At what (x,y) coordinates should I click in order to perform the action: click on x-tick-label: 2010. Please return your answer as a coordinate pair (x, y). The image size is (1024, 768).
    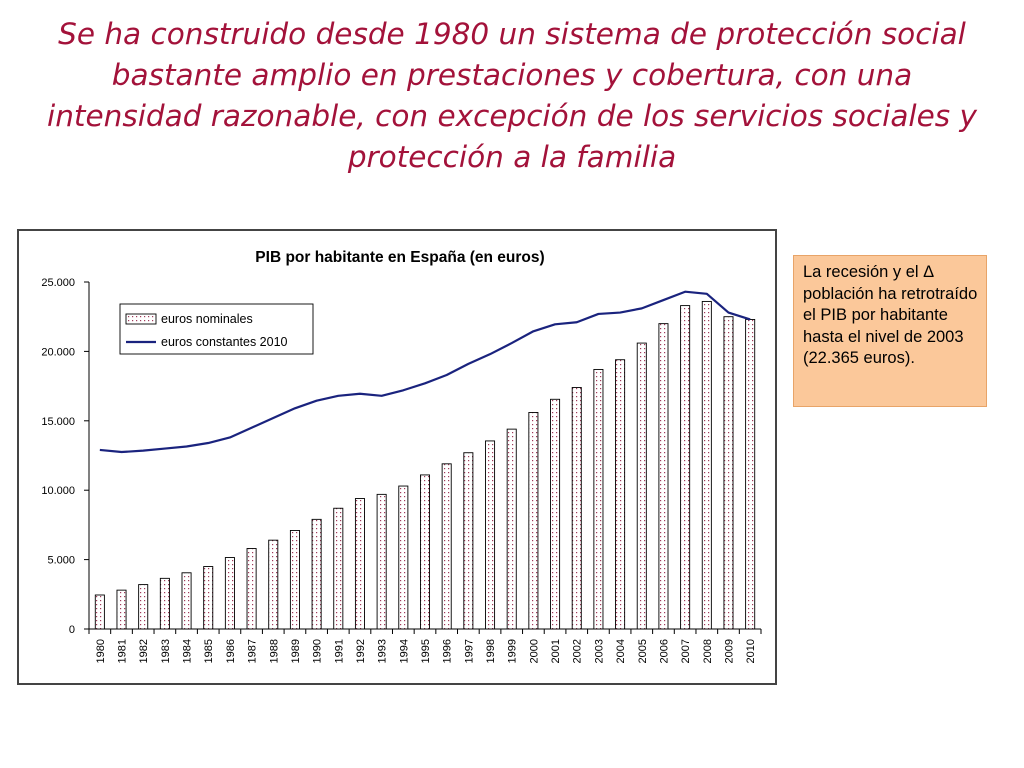
    Looking at the image, I should click on (751, 651).